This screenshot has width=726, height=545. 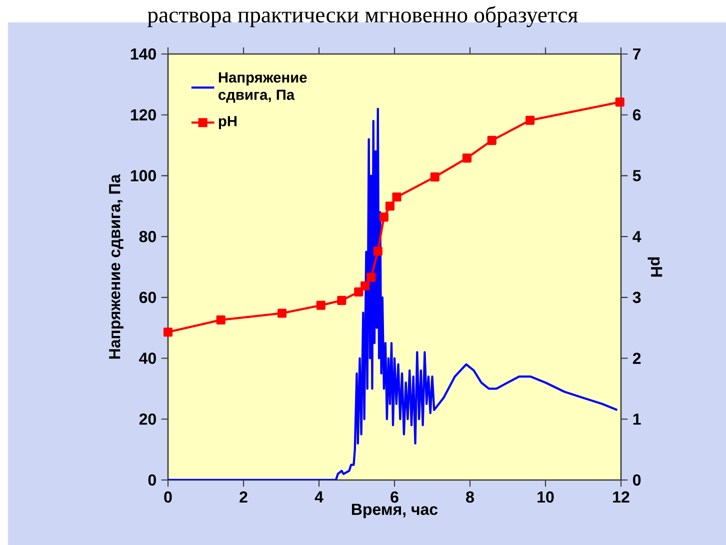 What do you see at coordinates (637, 480) in the screenshot?
I see `y2-tick-label: 0` at bounding box center [637, 480].